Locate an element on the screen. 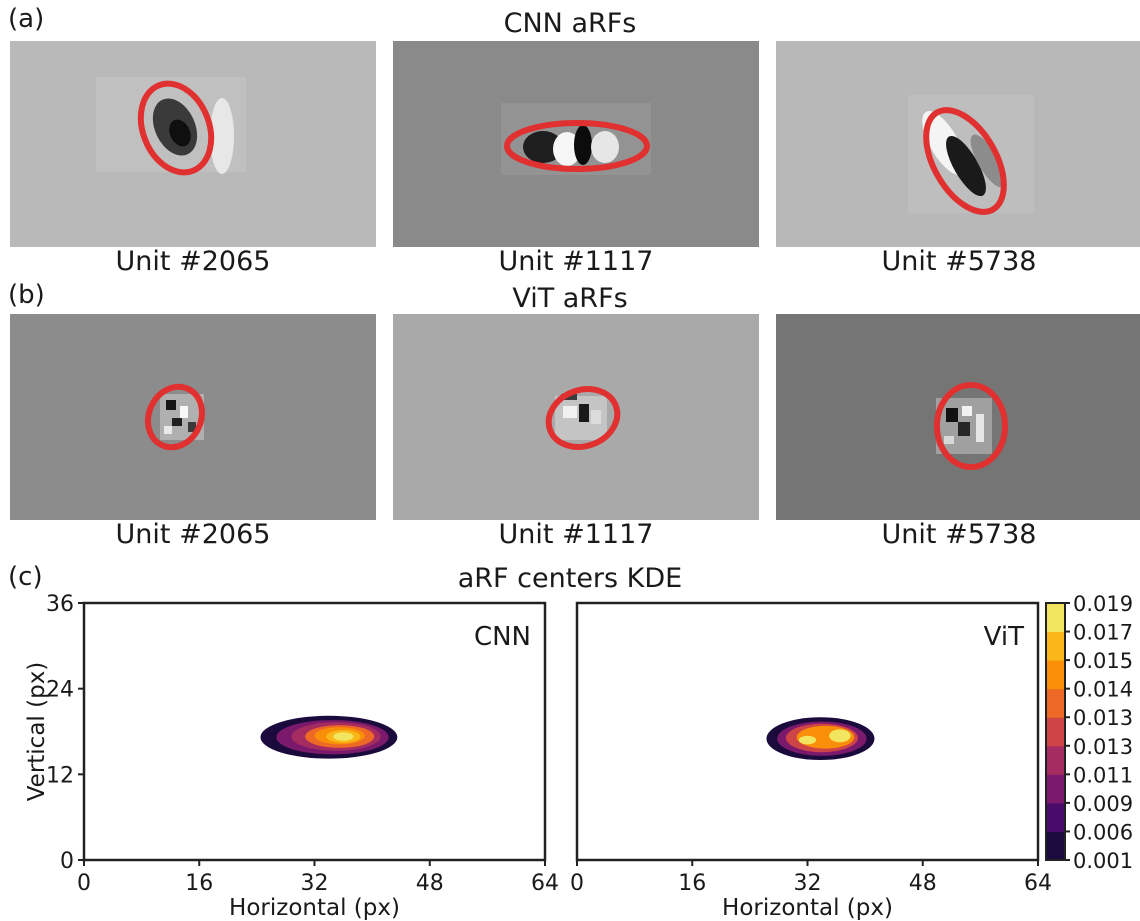  panel-b-label: (b) is located at coordinates (26, 295).